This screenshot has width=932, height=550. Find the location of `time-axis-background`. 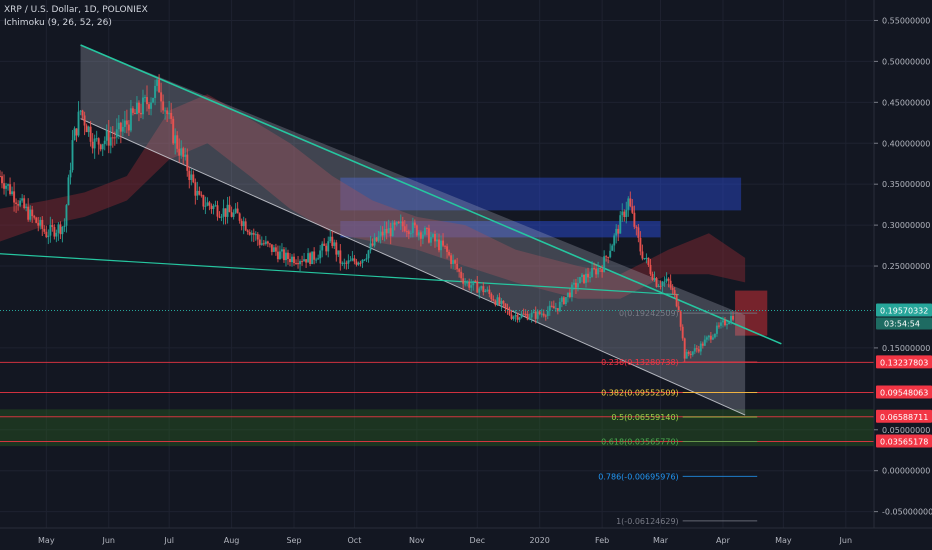

time-axis-background is located at coordinates (466, 539).